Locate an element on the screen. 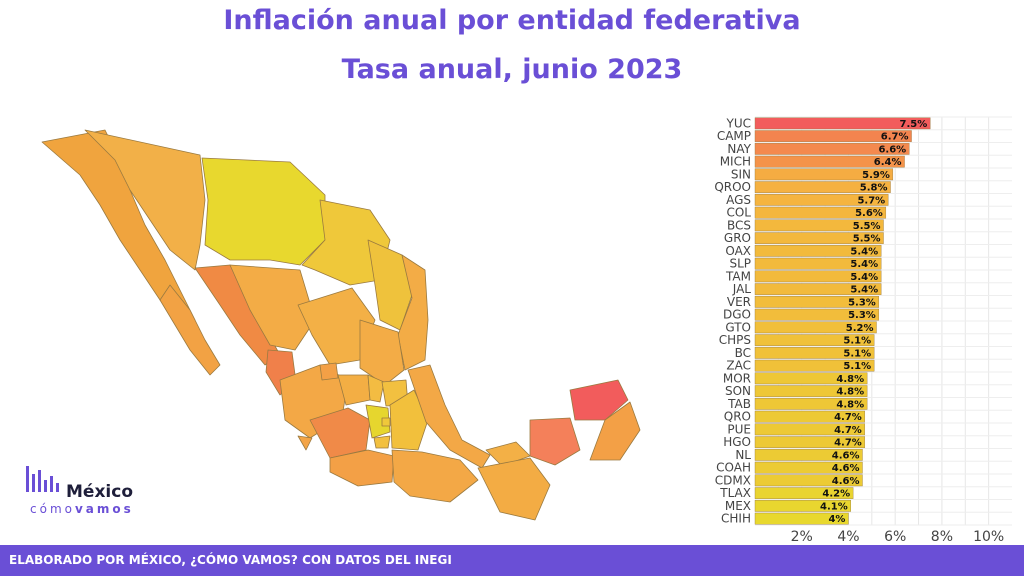  region-durango is located at coordinates (272, 307).